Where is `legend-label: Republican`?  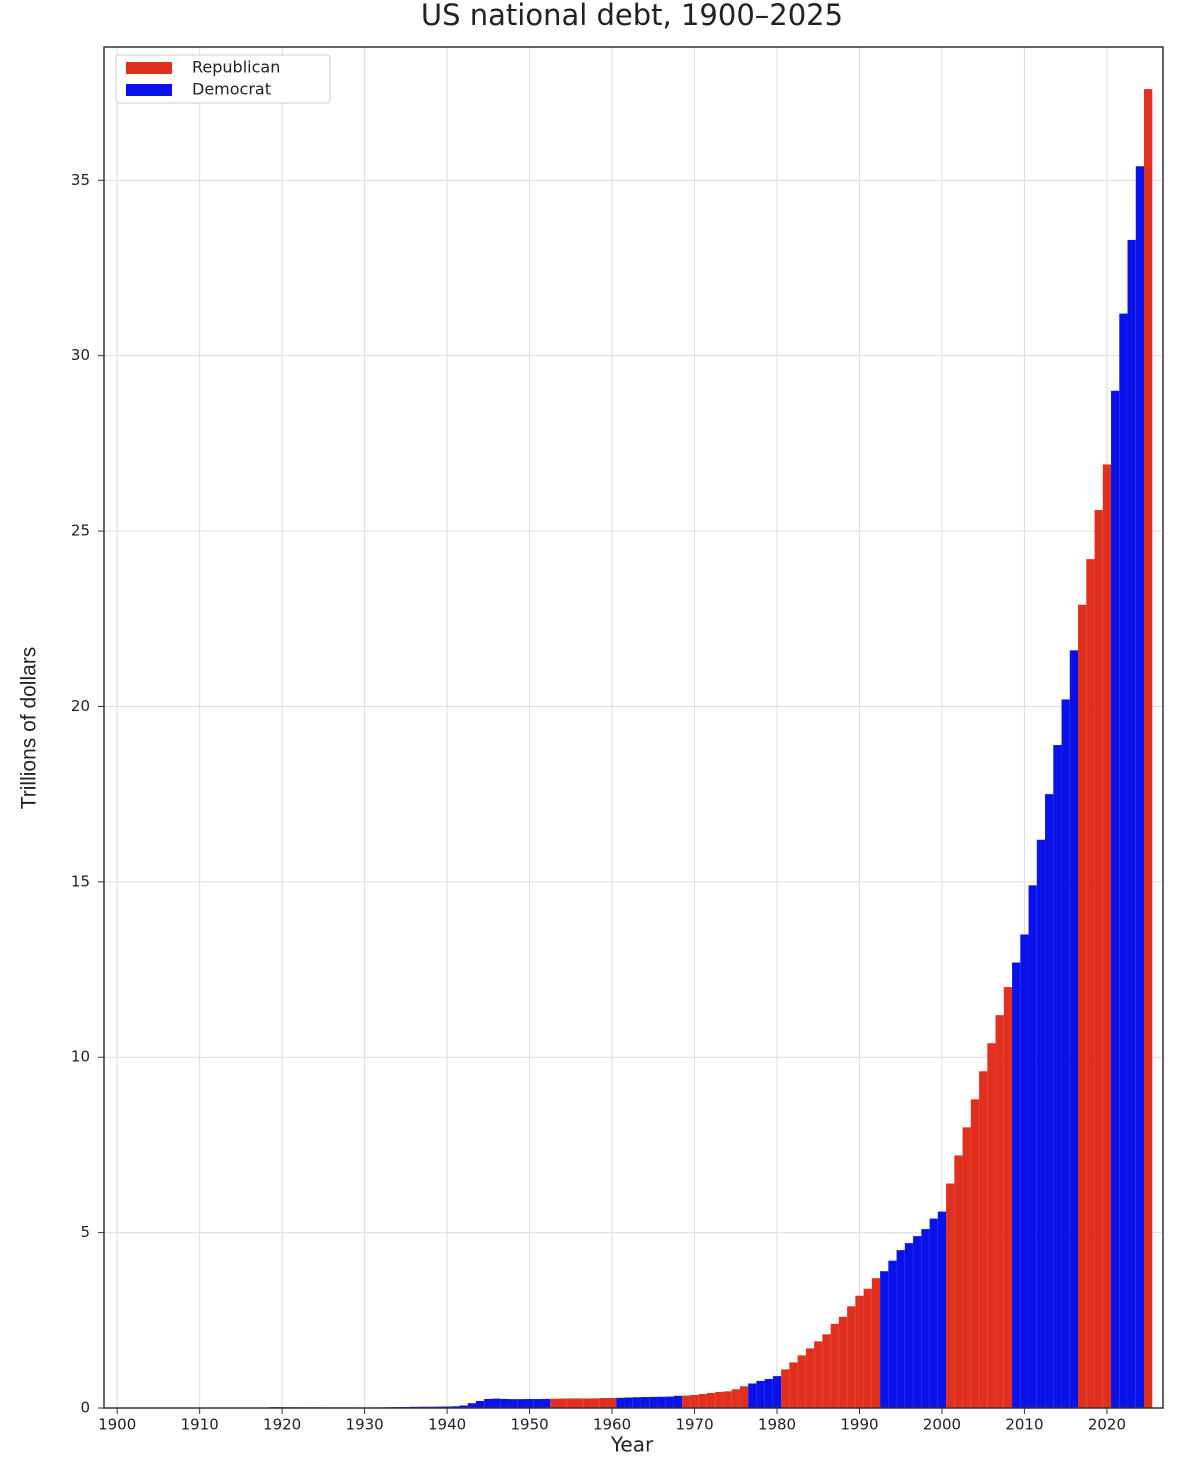 legend-label: Republican is located at coordinates (236, 67).